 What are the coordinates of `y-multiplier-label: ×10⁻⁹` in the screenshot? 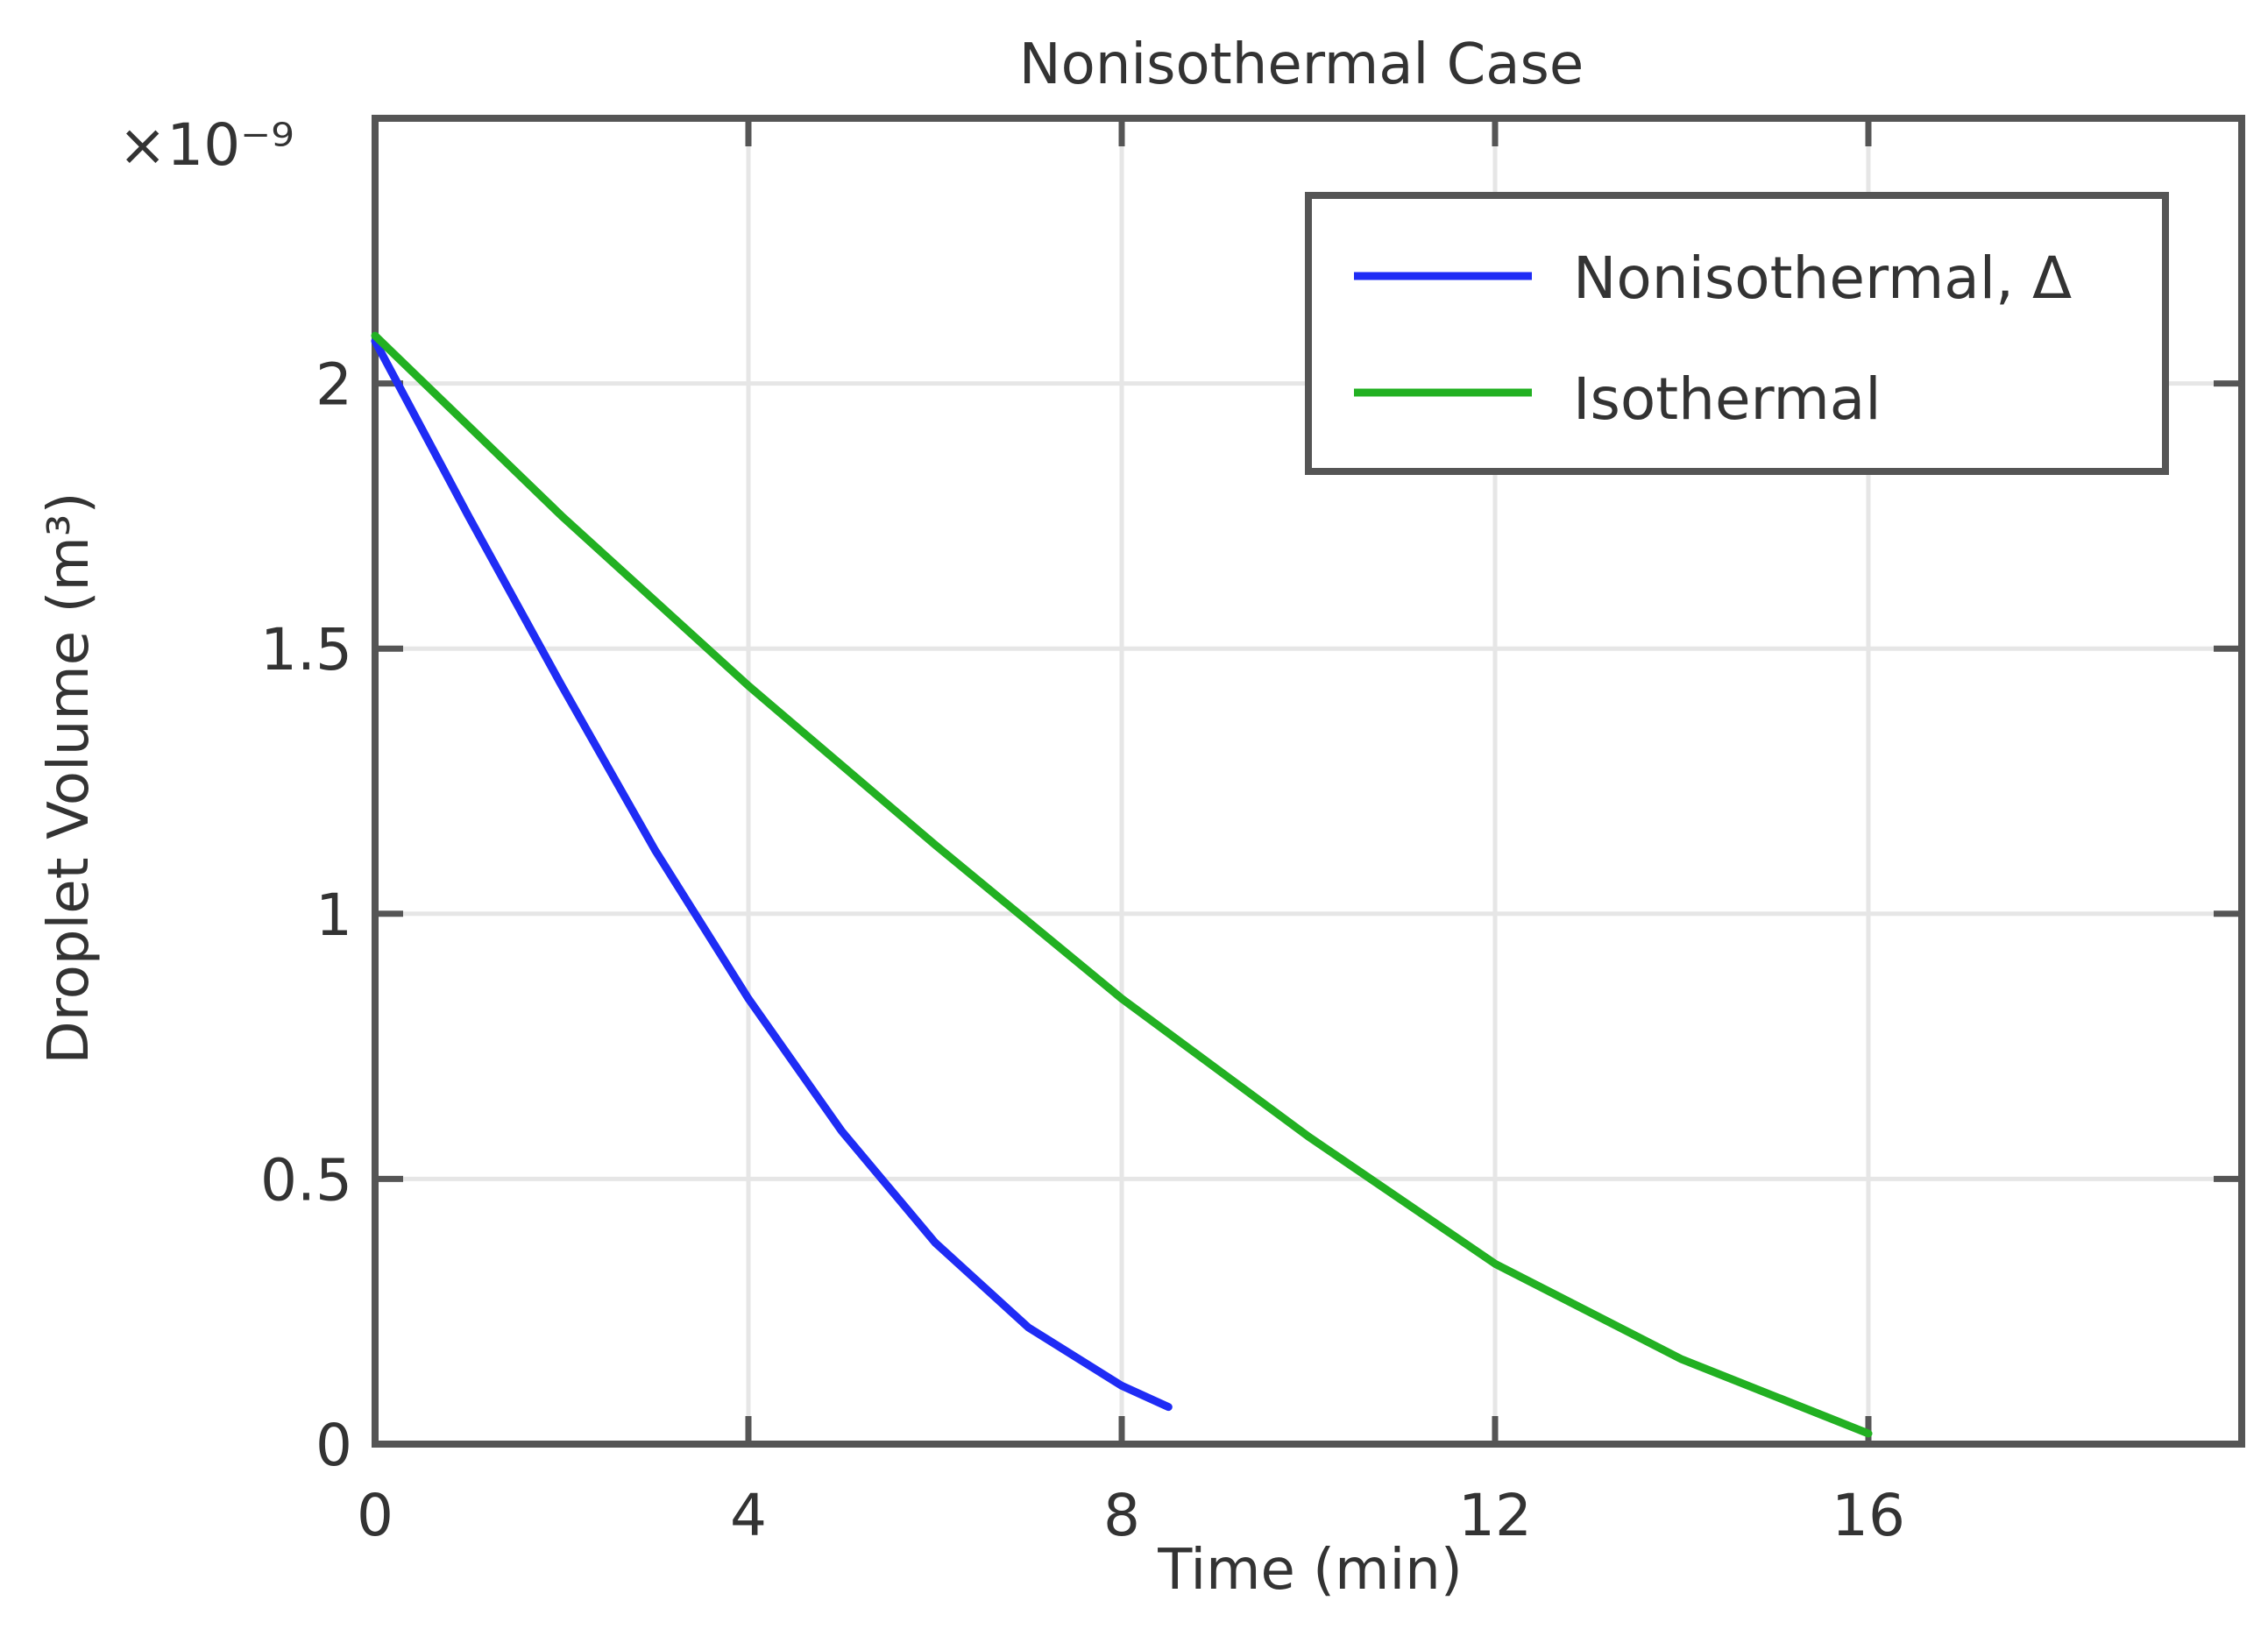 It's located at (206, 145).